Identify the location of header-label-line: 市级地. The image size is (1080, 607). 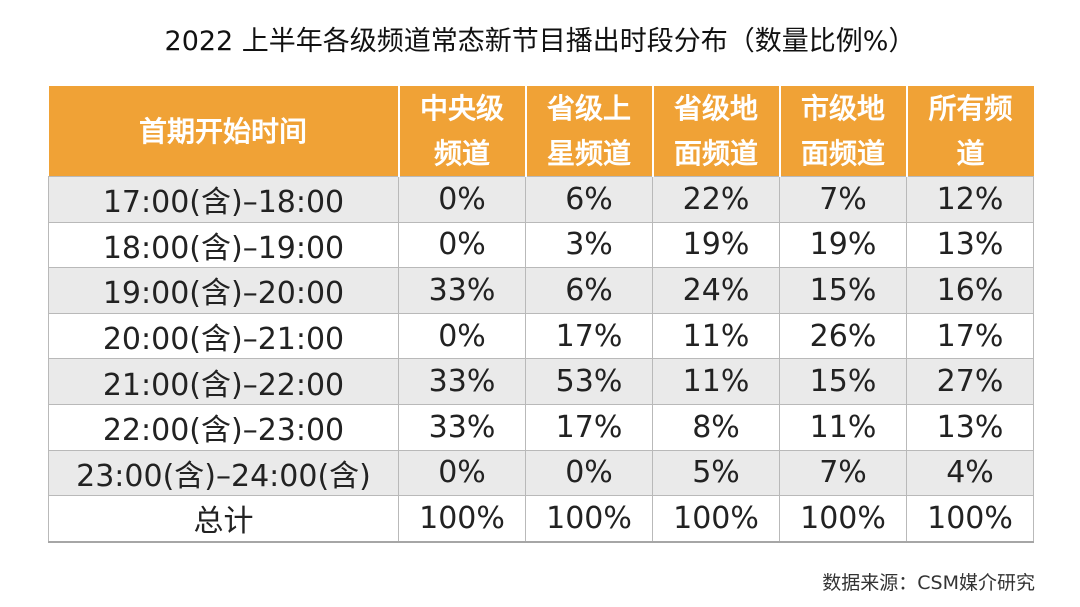
(842, 108).